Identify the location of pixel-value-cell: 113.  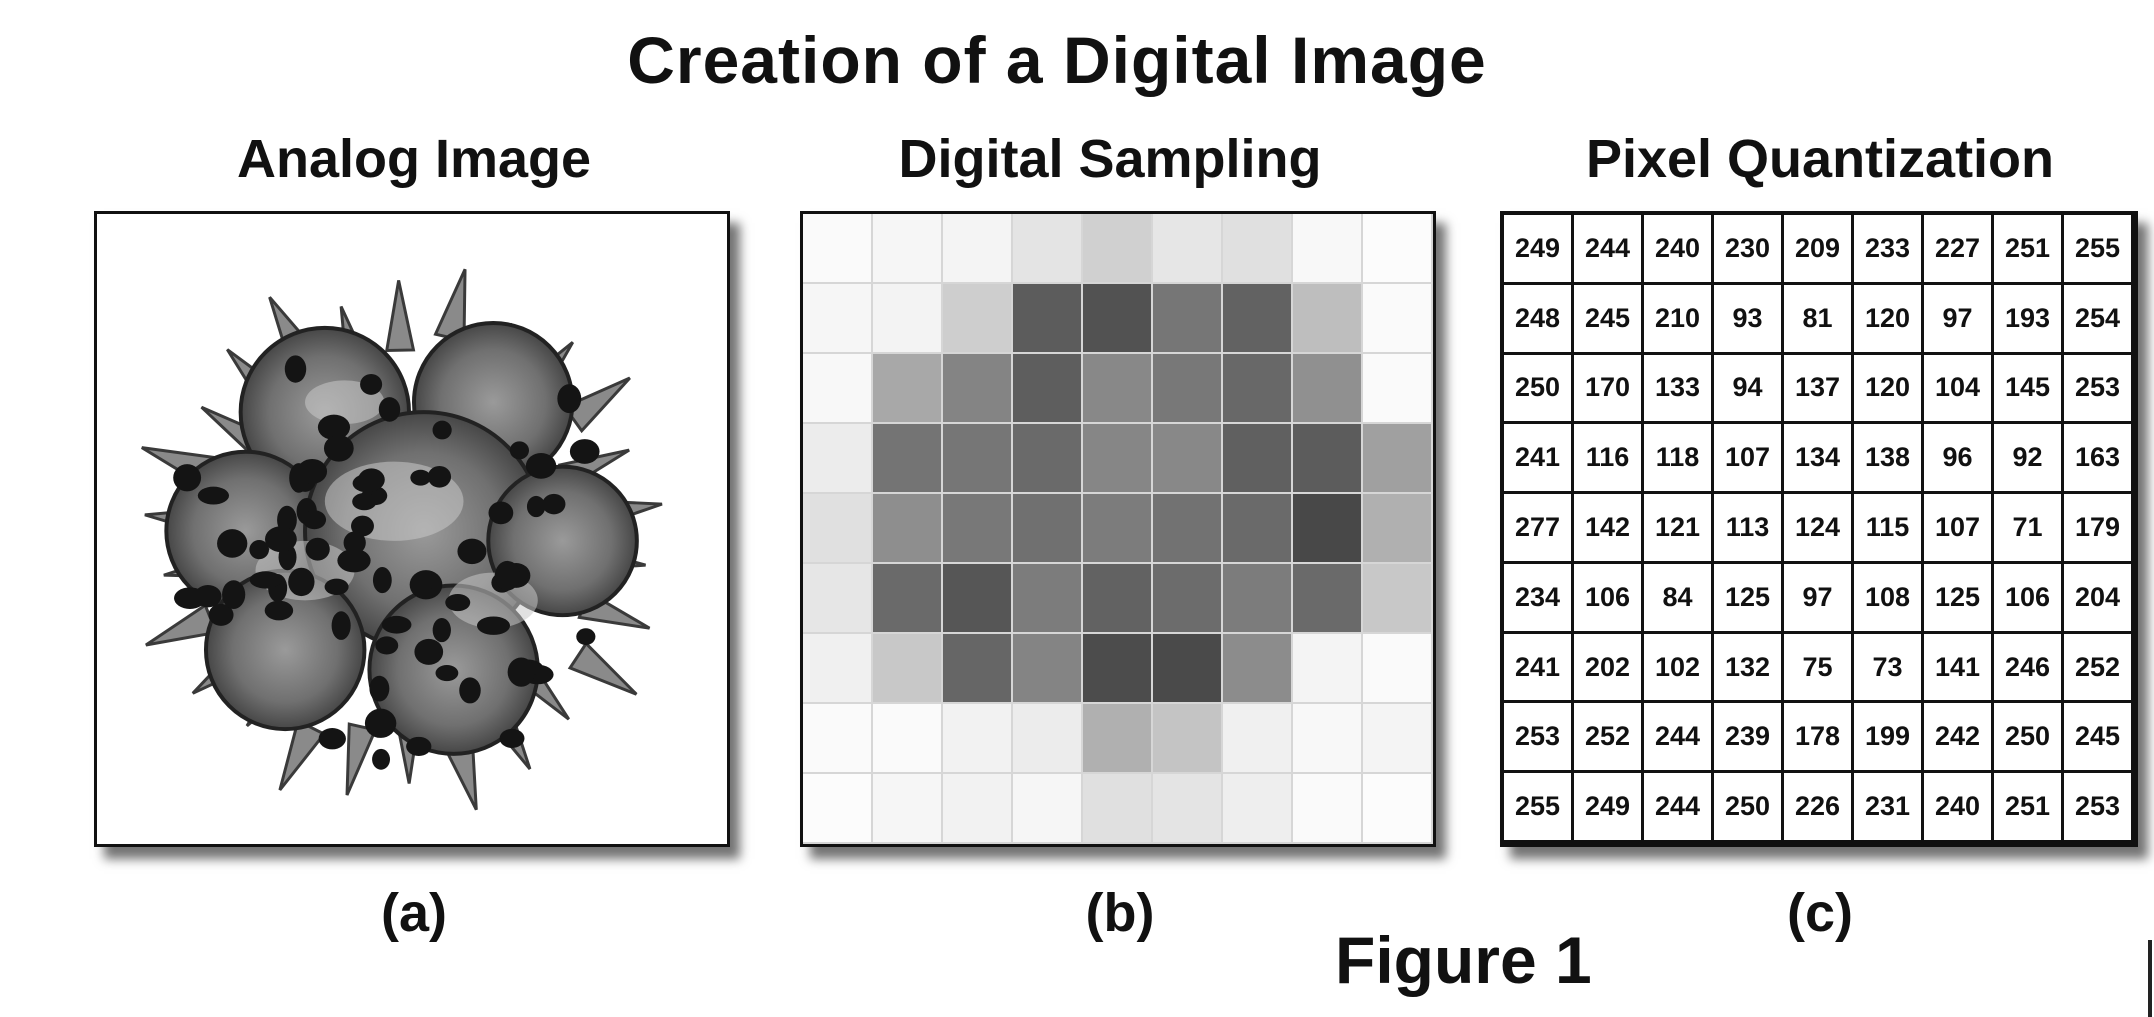
(1749, 529).